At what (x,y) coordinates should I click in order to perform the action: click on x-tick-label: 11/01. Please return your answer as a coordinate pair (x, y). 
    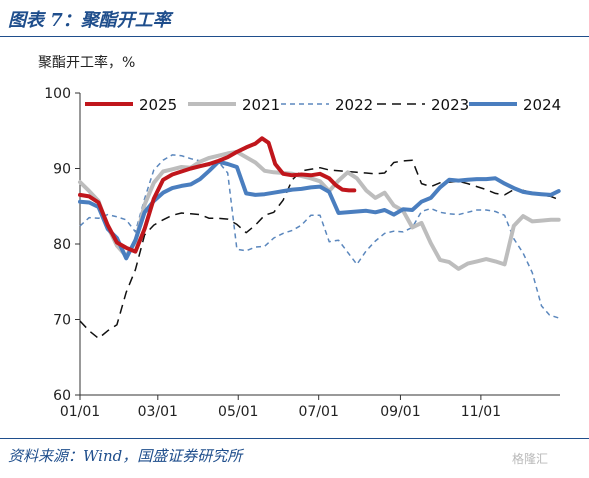
    Looking at the image, I should click on (481, 412).